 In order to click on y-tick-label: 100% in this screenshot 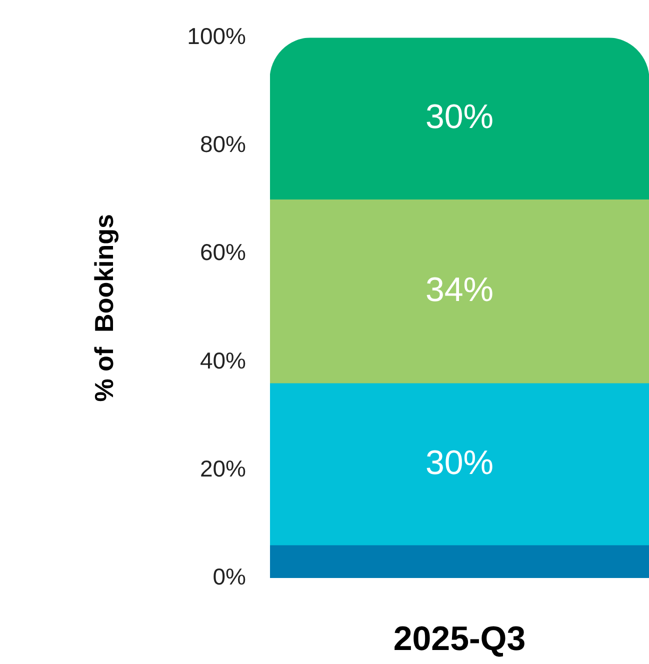, I will do `click(216, 36)`.